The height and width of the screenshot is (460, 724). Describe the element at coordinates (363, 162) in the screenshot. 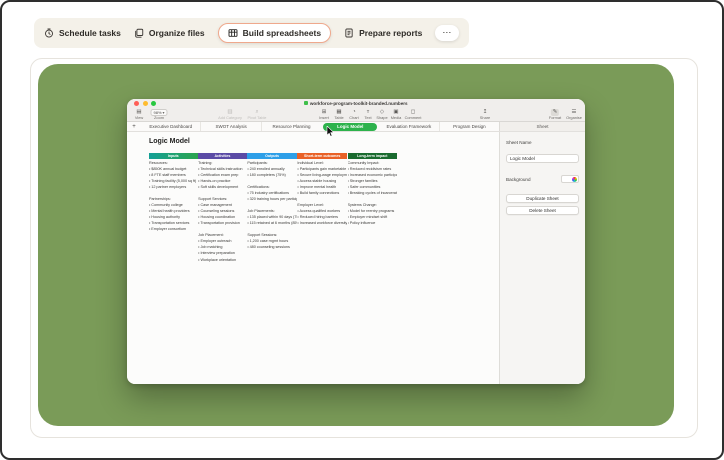

I see `table-cell: Community Impact:` at that location.